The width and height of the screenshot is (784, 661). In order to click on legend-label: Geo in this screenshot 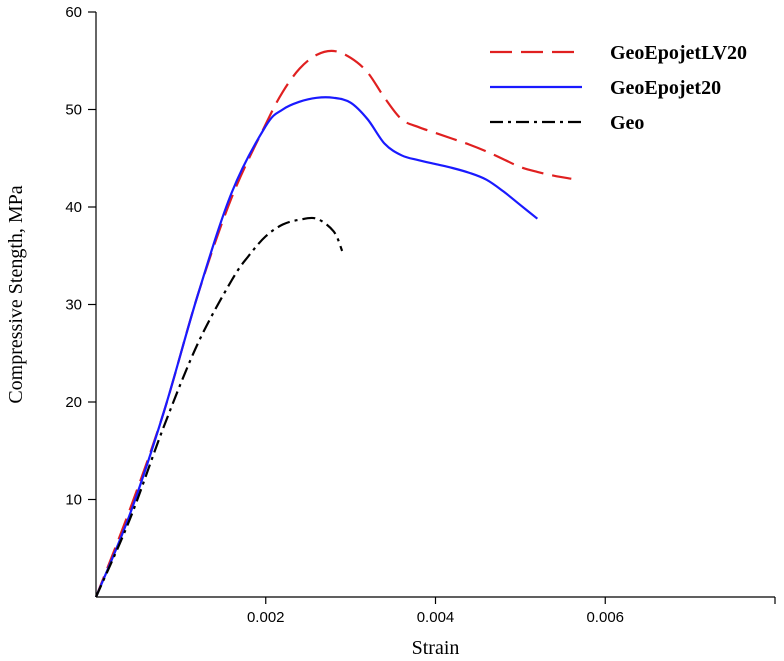, I will do `click(627, 123)`.